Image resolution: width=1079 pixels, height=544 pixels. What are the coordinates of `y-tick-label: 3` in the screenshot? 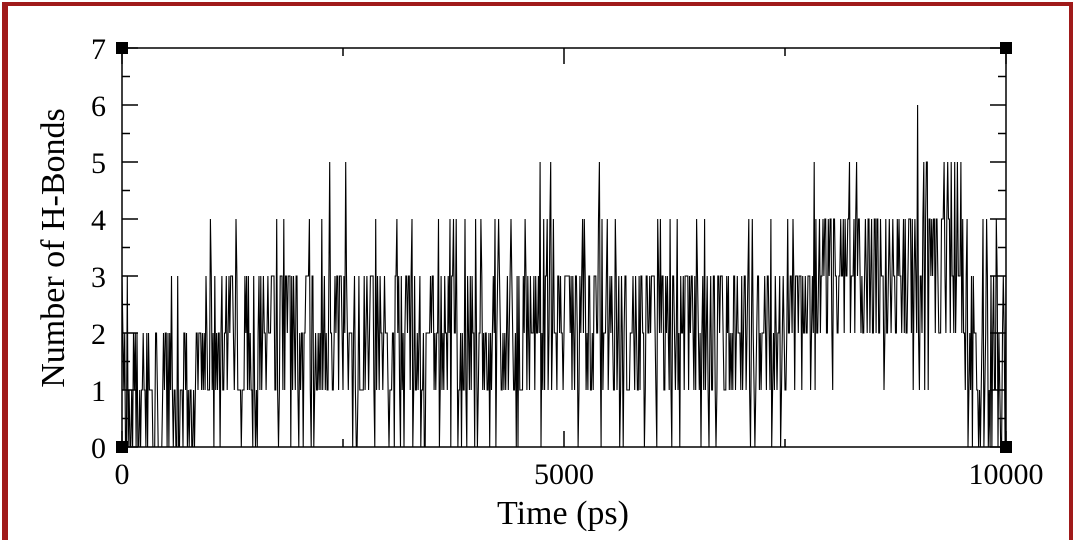 It's located at (98, 277).